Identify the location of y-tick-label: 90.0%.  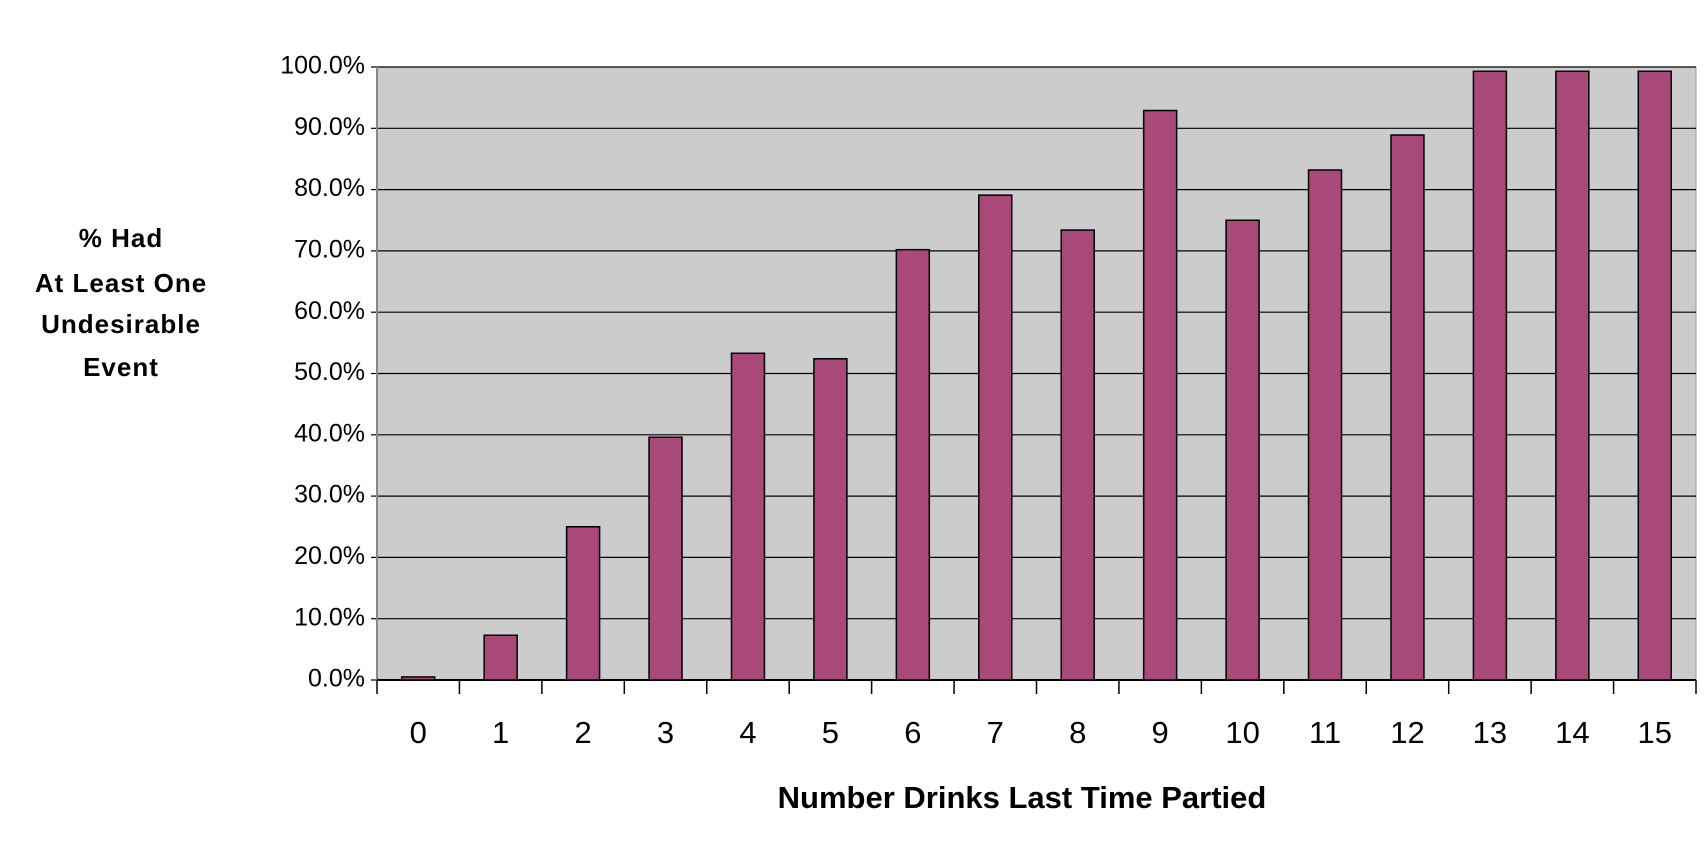
(329, 127).